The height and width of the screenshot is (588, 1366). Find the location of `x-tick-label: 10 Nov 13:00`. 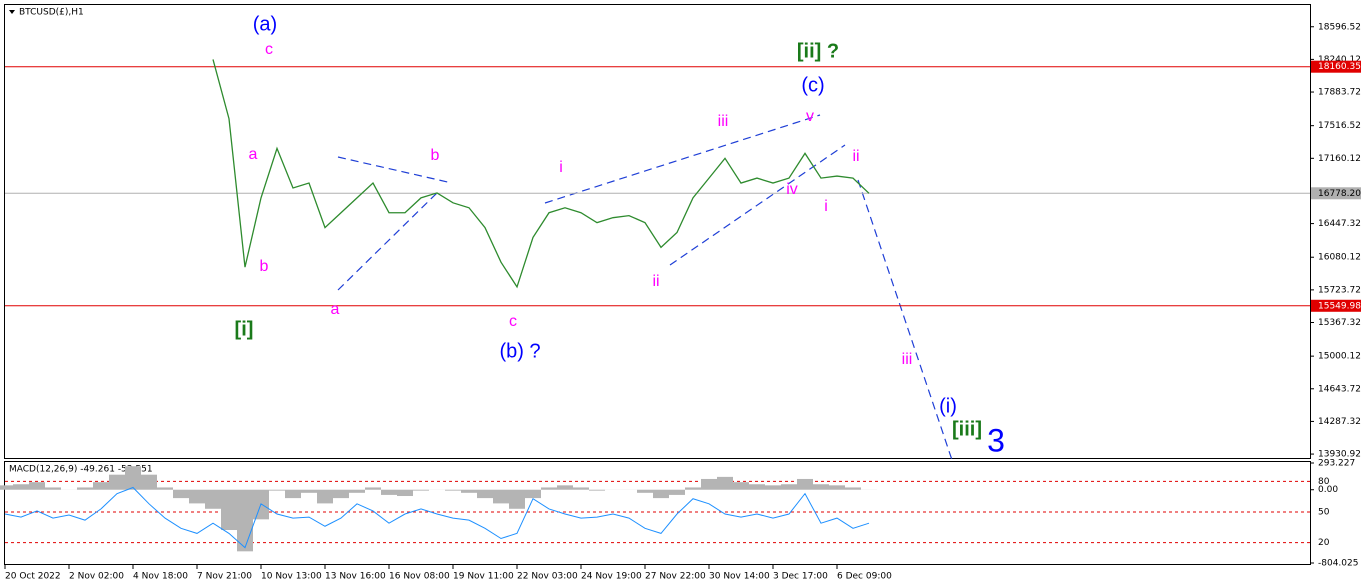

x-tick-label: 10 Nov 13:00 is located at coordinates (291, 577).